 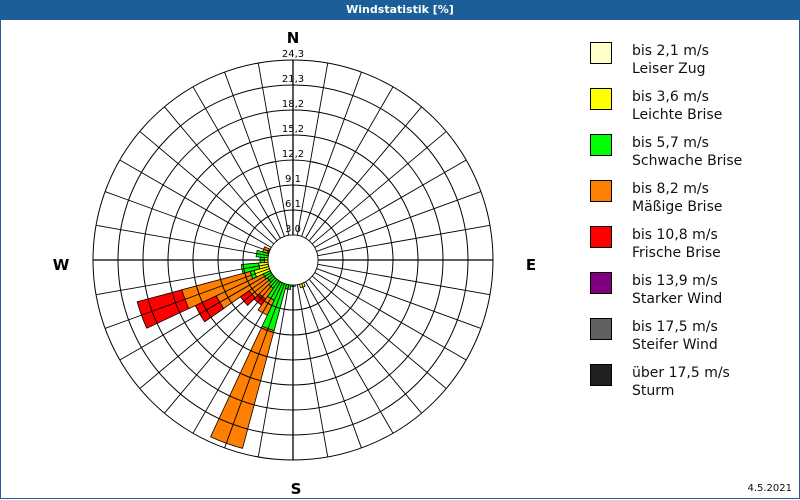 What do you see at coordinates (675, 235) in the screenshot?
I see `legend-range: bis 10,8 m/s` at bounding box center [675, 235].